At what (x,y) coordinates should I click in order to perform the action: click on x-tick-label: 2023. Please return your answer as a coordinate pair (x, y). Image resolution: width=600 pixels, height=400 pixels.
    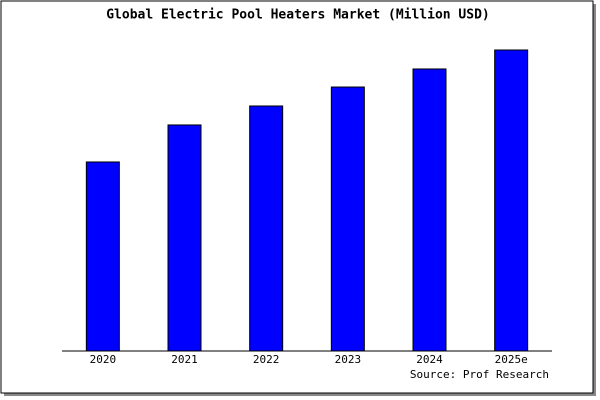
    Looking at the image, I should click on (348, 359).